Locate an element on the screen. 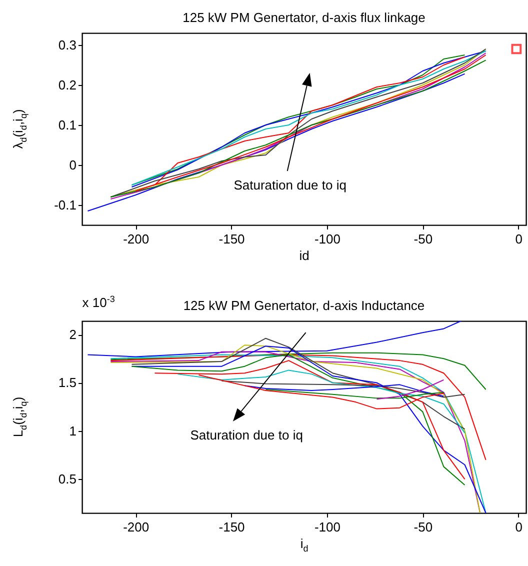  y-tick-label: -0.1 is located at coordinates (65, 205).